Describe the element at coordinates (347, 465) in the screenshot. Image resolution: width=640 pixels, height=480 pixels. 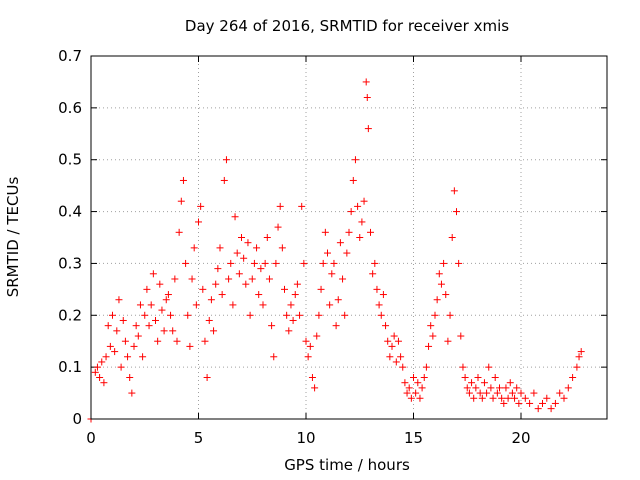
I see `x-axis-label: GPS time / hours` at that location.